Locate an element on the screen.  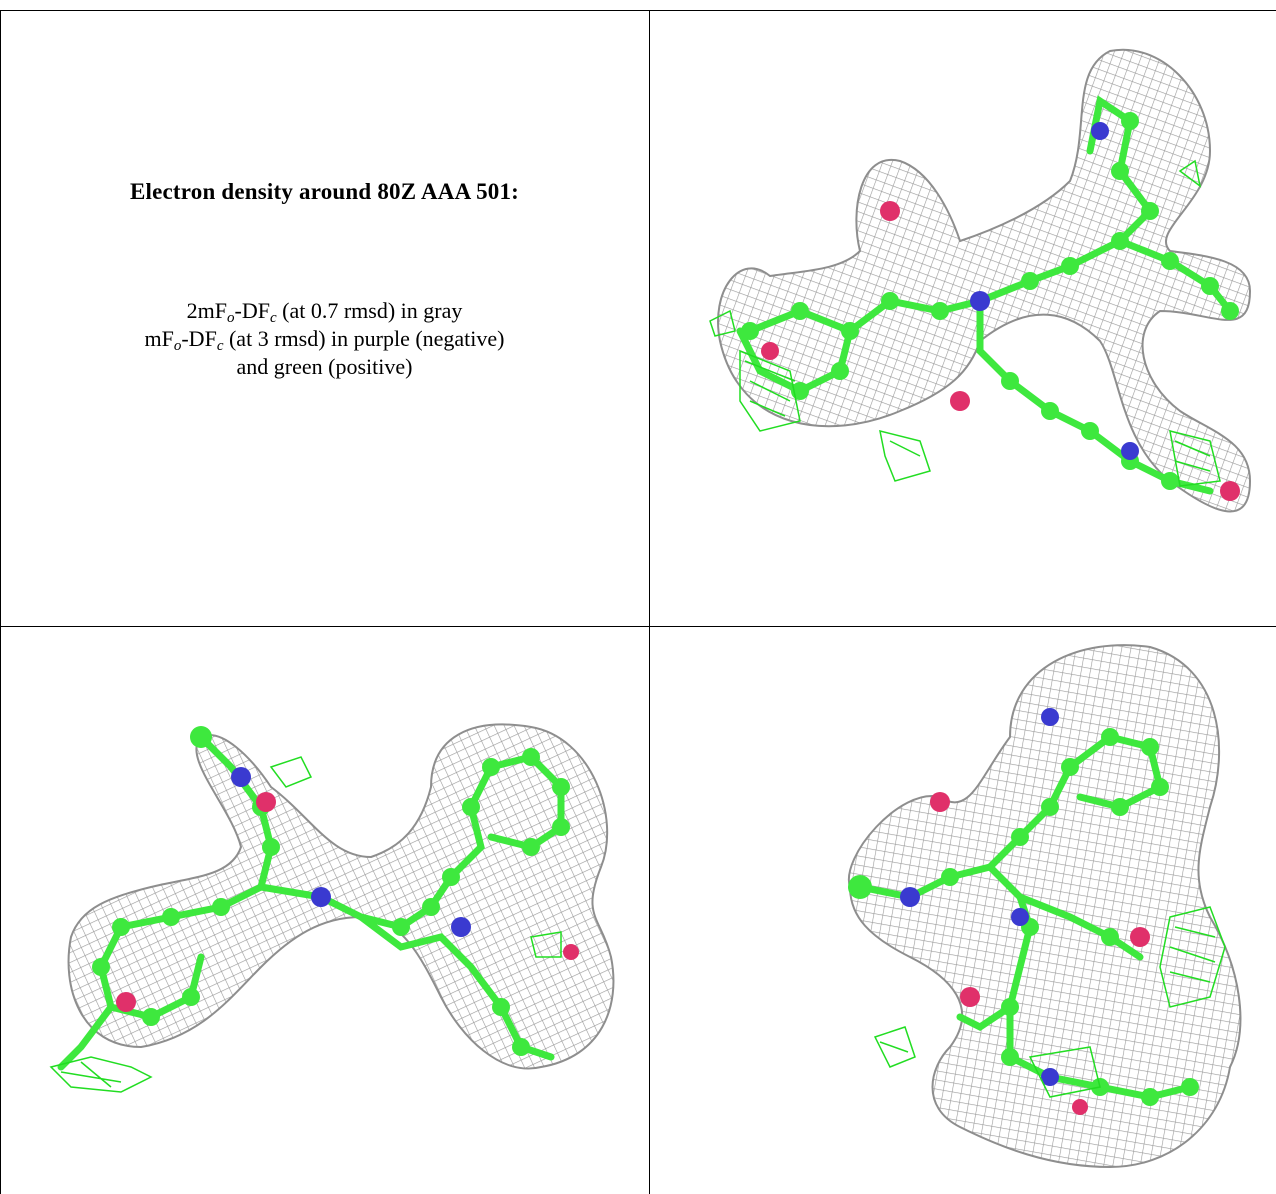
legend-line-2fo-fc: 2mFo-DFc (at 0.7 rmsd) in gray is located at coordinates (324, 312).